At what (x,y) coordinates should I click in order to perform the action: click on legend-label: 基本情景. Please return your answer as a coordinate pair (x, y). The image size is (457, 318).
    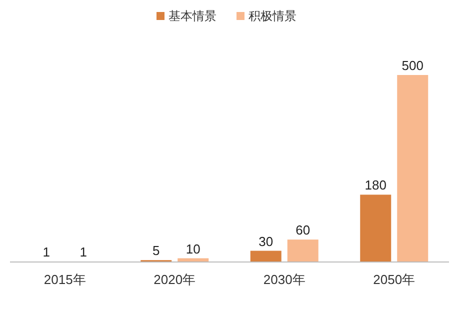
    Looking at the image, I should click on (192, 16).